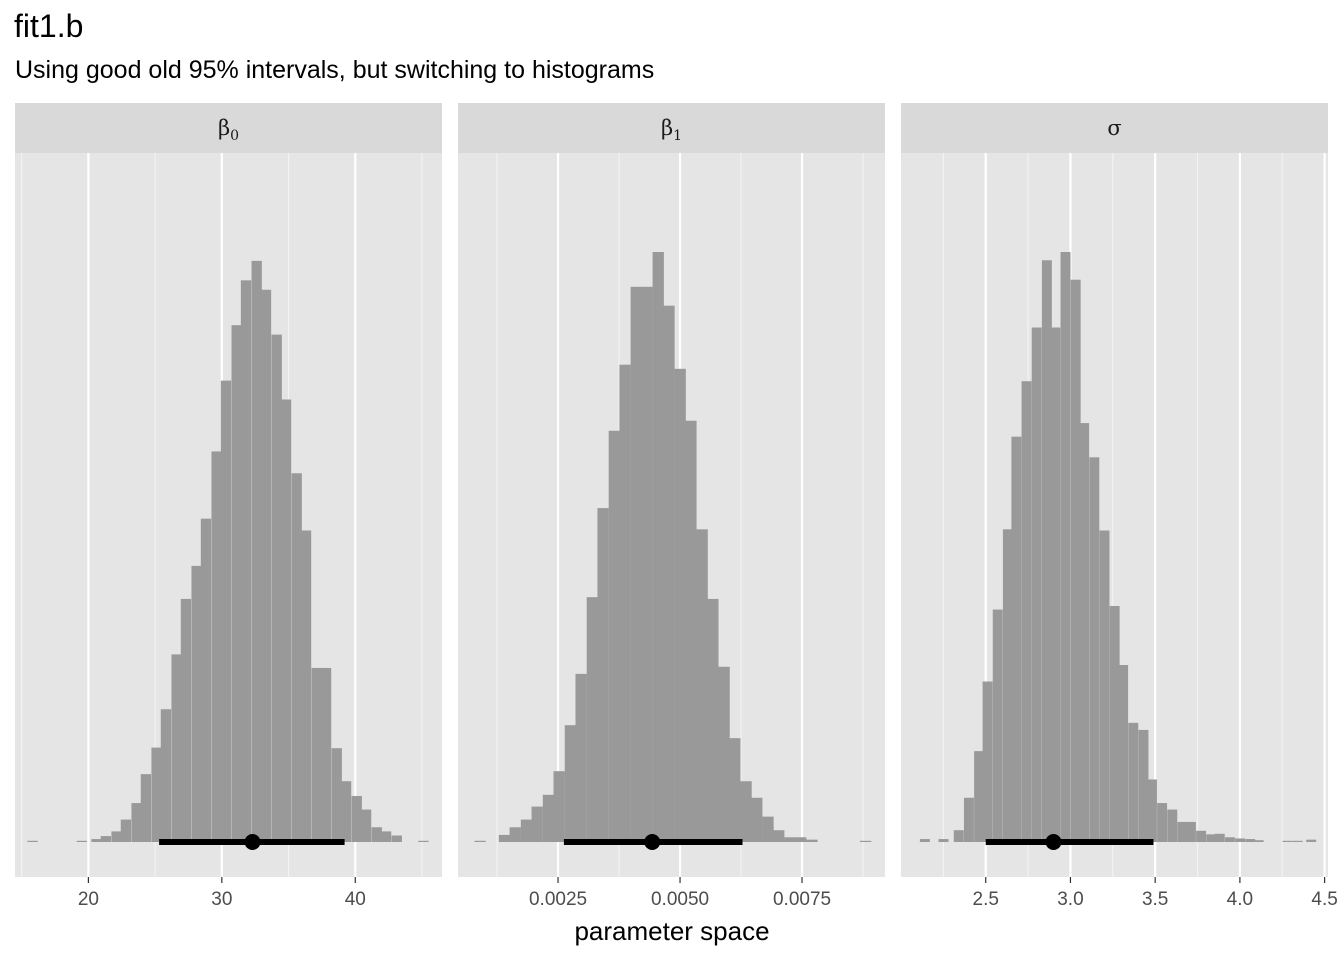 The width and height of the screenshot is (1344, 960). I want to click on x-tick-label: 3.0, so click(1070, 899).